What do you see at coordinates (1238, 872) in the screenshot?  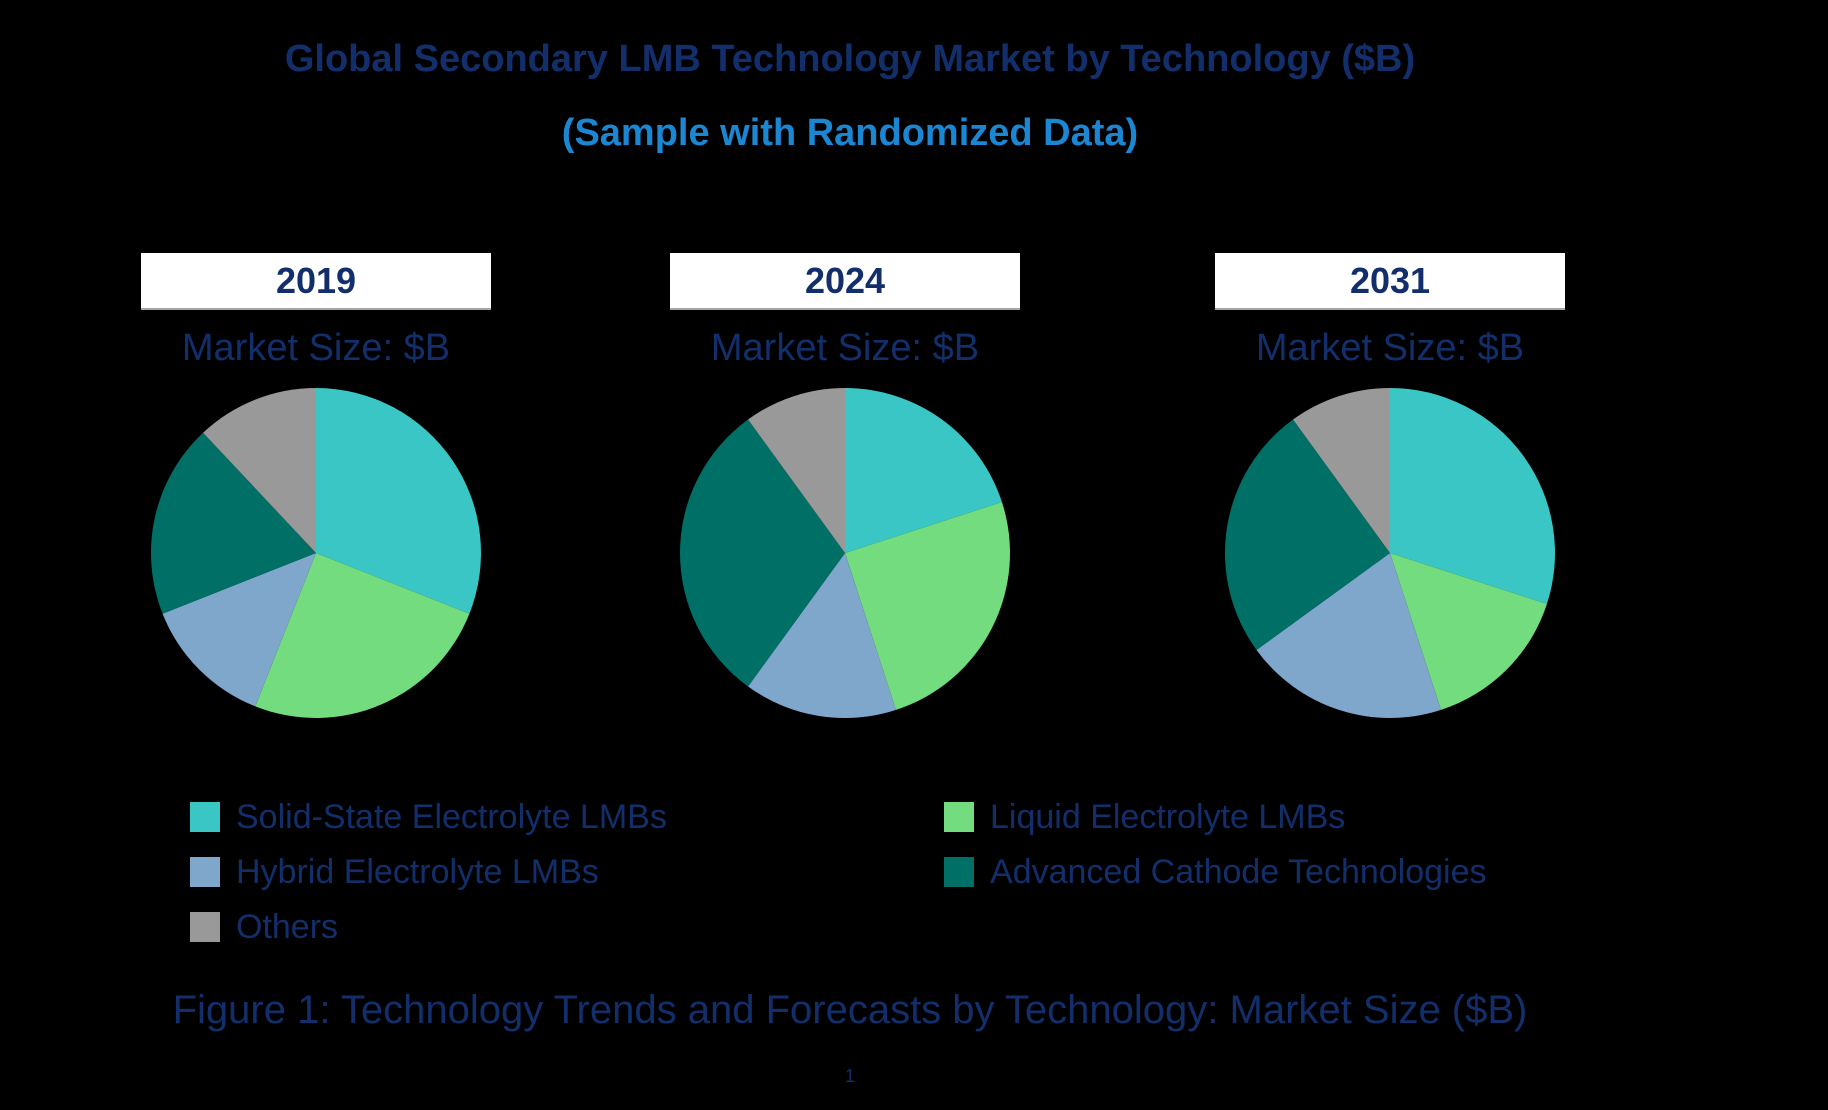 I see `legend-label-advanced-cathode: Advanced Cathode Technologies` at bounding box center [1238, 872].